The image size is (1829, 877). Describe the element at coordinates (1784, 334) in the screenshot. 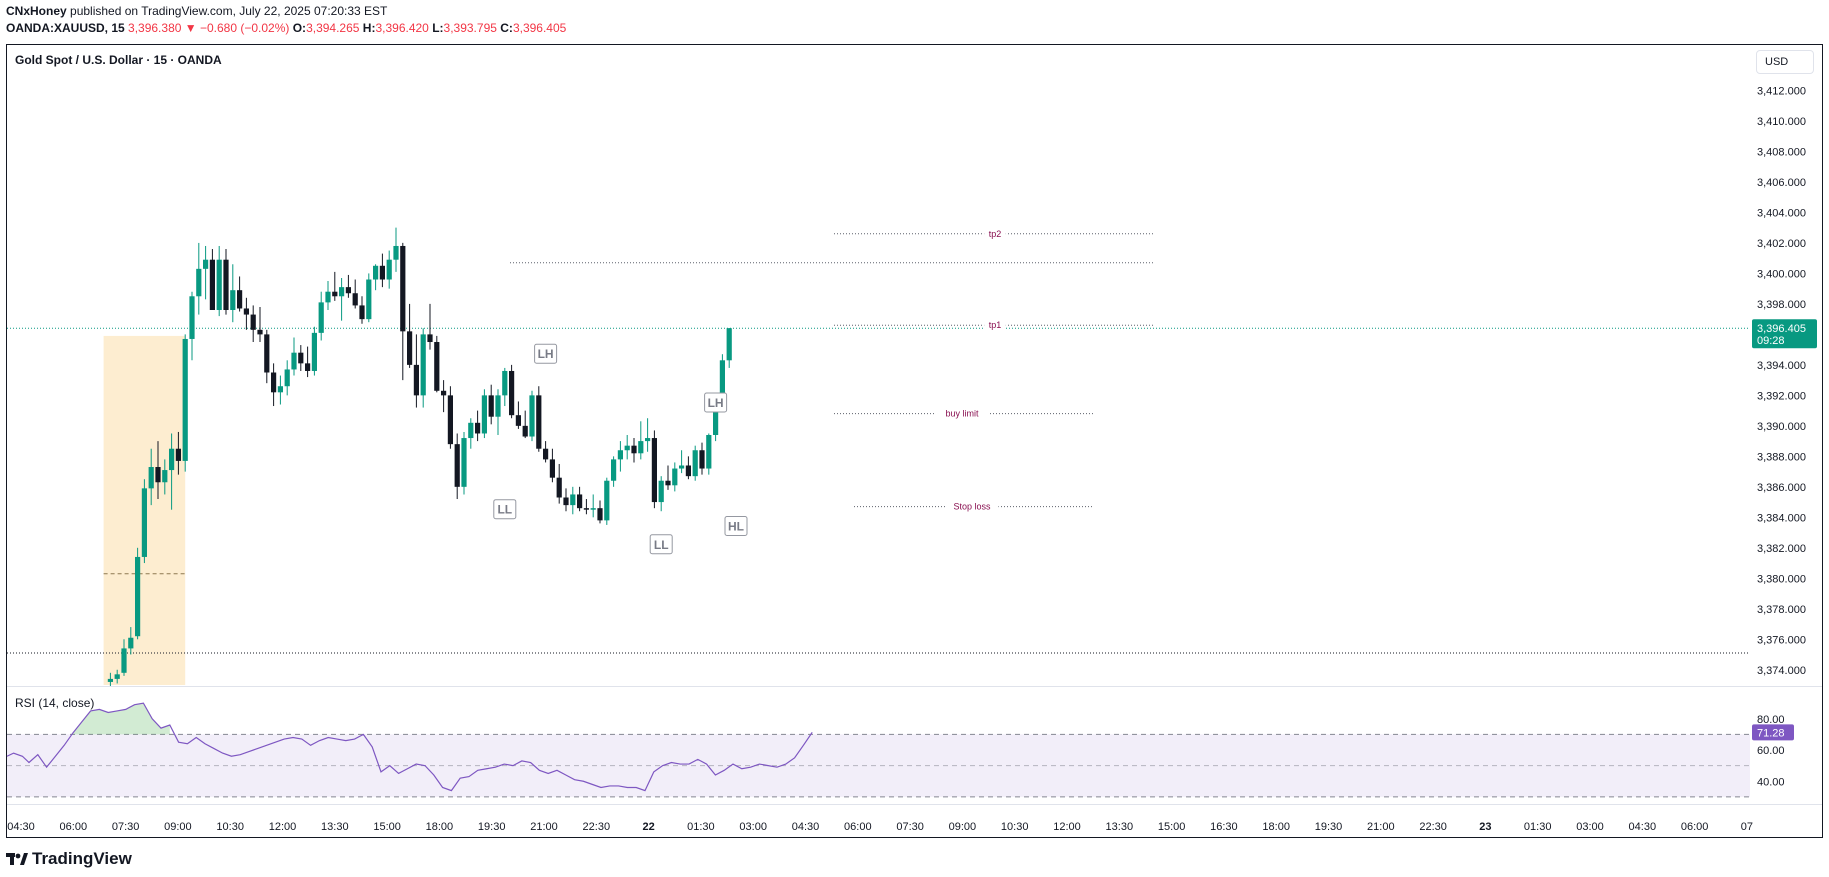

I see `last-price-tag` at that location.